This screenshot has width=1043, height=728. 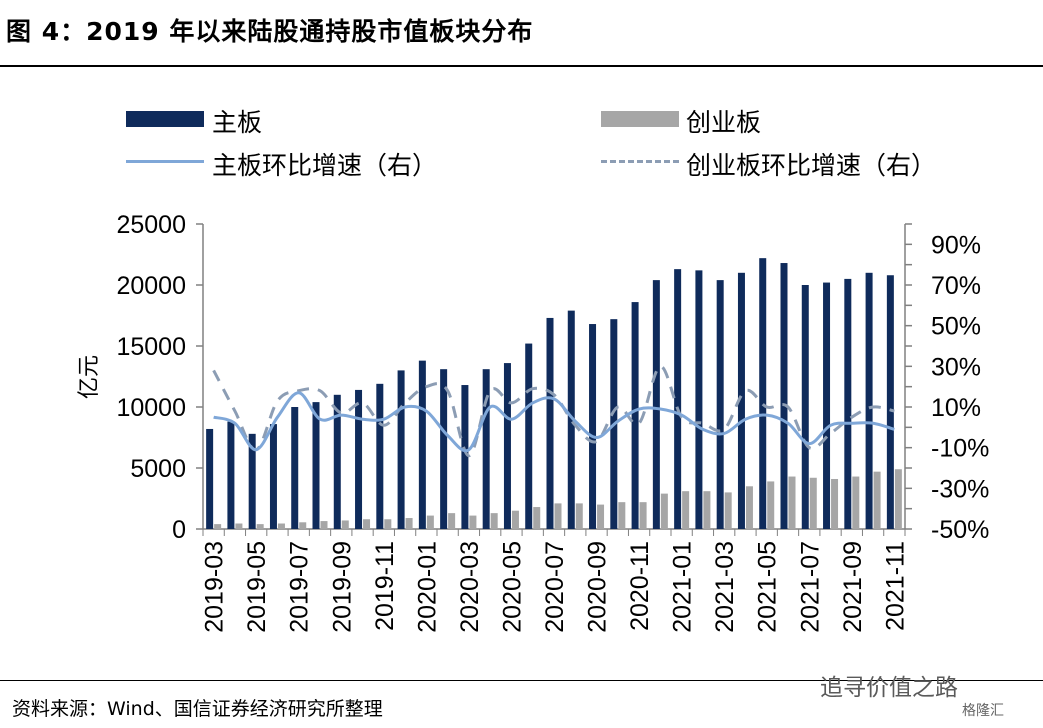 I want to click on watermark-text: 追寻价值之路, so click(x=889, y=688).